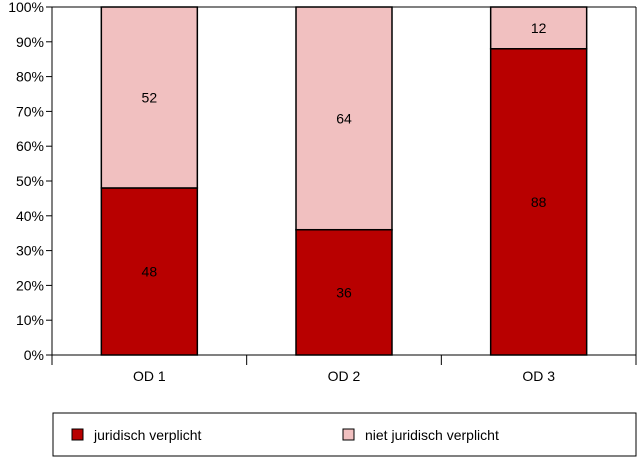 The height and width of the screenshot is (465, 637). Describe the element at coordinates (30, 111) in the screenshot. I see `y-tick-label: 70%` at that location.